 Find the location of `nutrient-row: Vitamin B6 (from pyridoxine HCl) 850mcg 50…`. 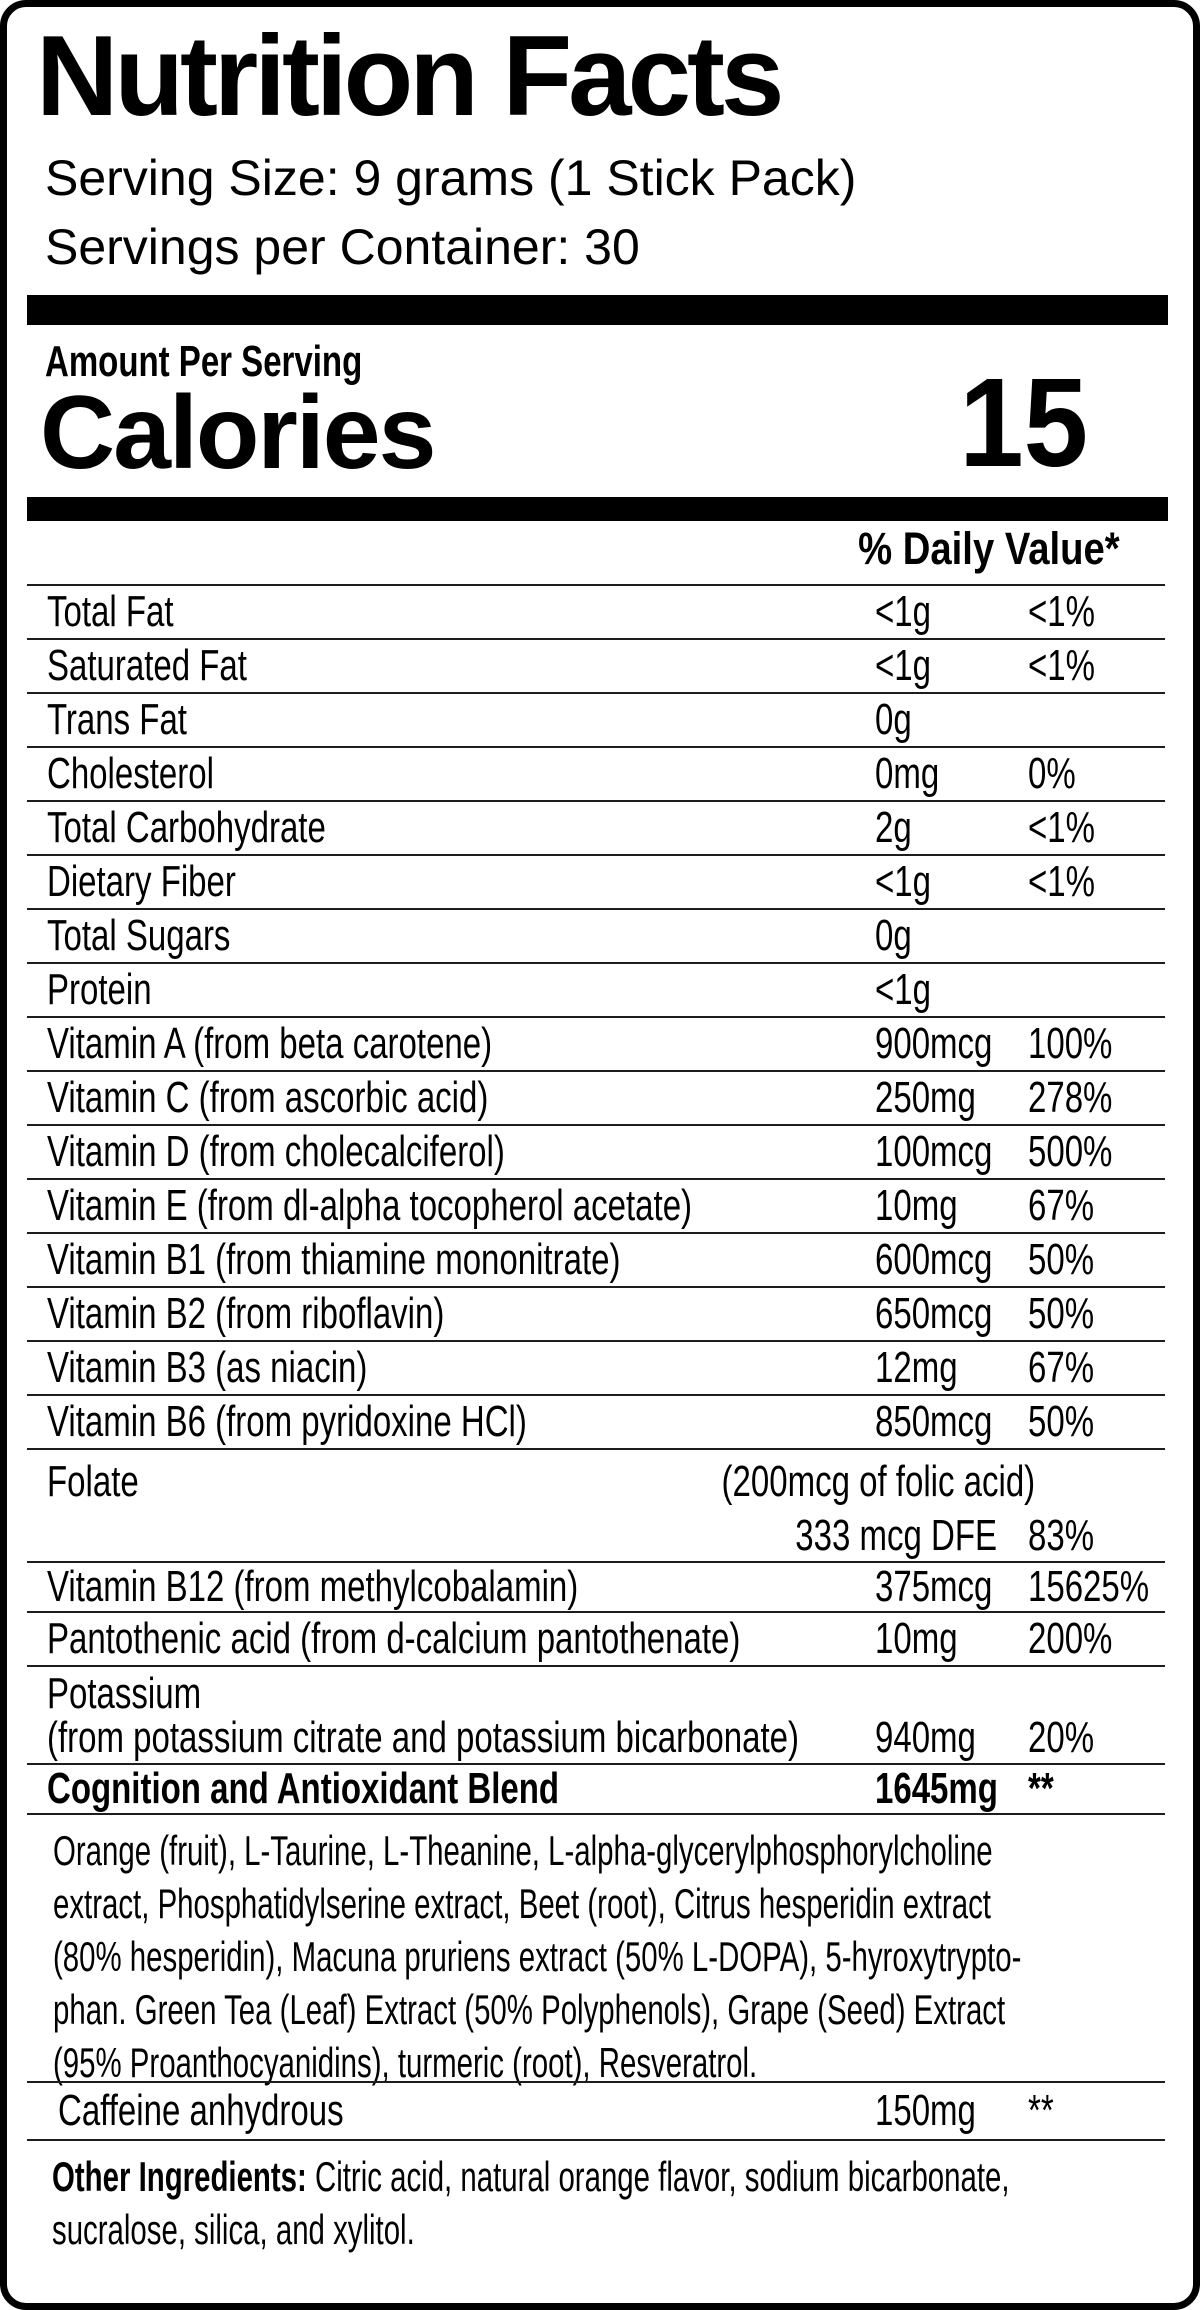

nutrient-row: Vitamin B6 (from pyridoxine HCl) 850mcg 50… is located at coordinates (596, 1421).